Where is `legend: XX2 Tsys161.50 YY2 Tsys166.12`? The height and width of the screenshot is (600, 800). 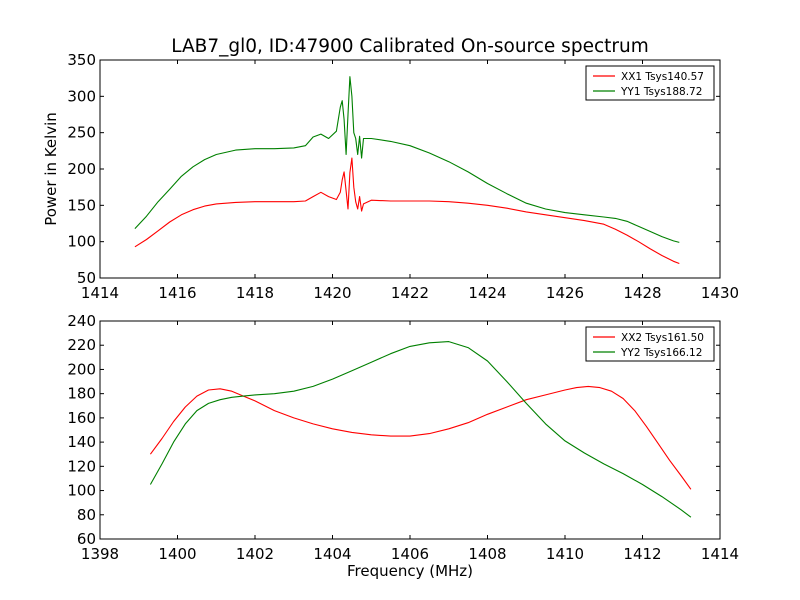 legend: XX2 Tsys161.50 YY2 Tsys166.12 is located at coordinates (650, 344).